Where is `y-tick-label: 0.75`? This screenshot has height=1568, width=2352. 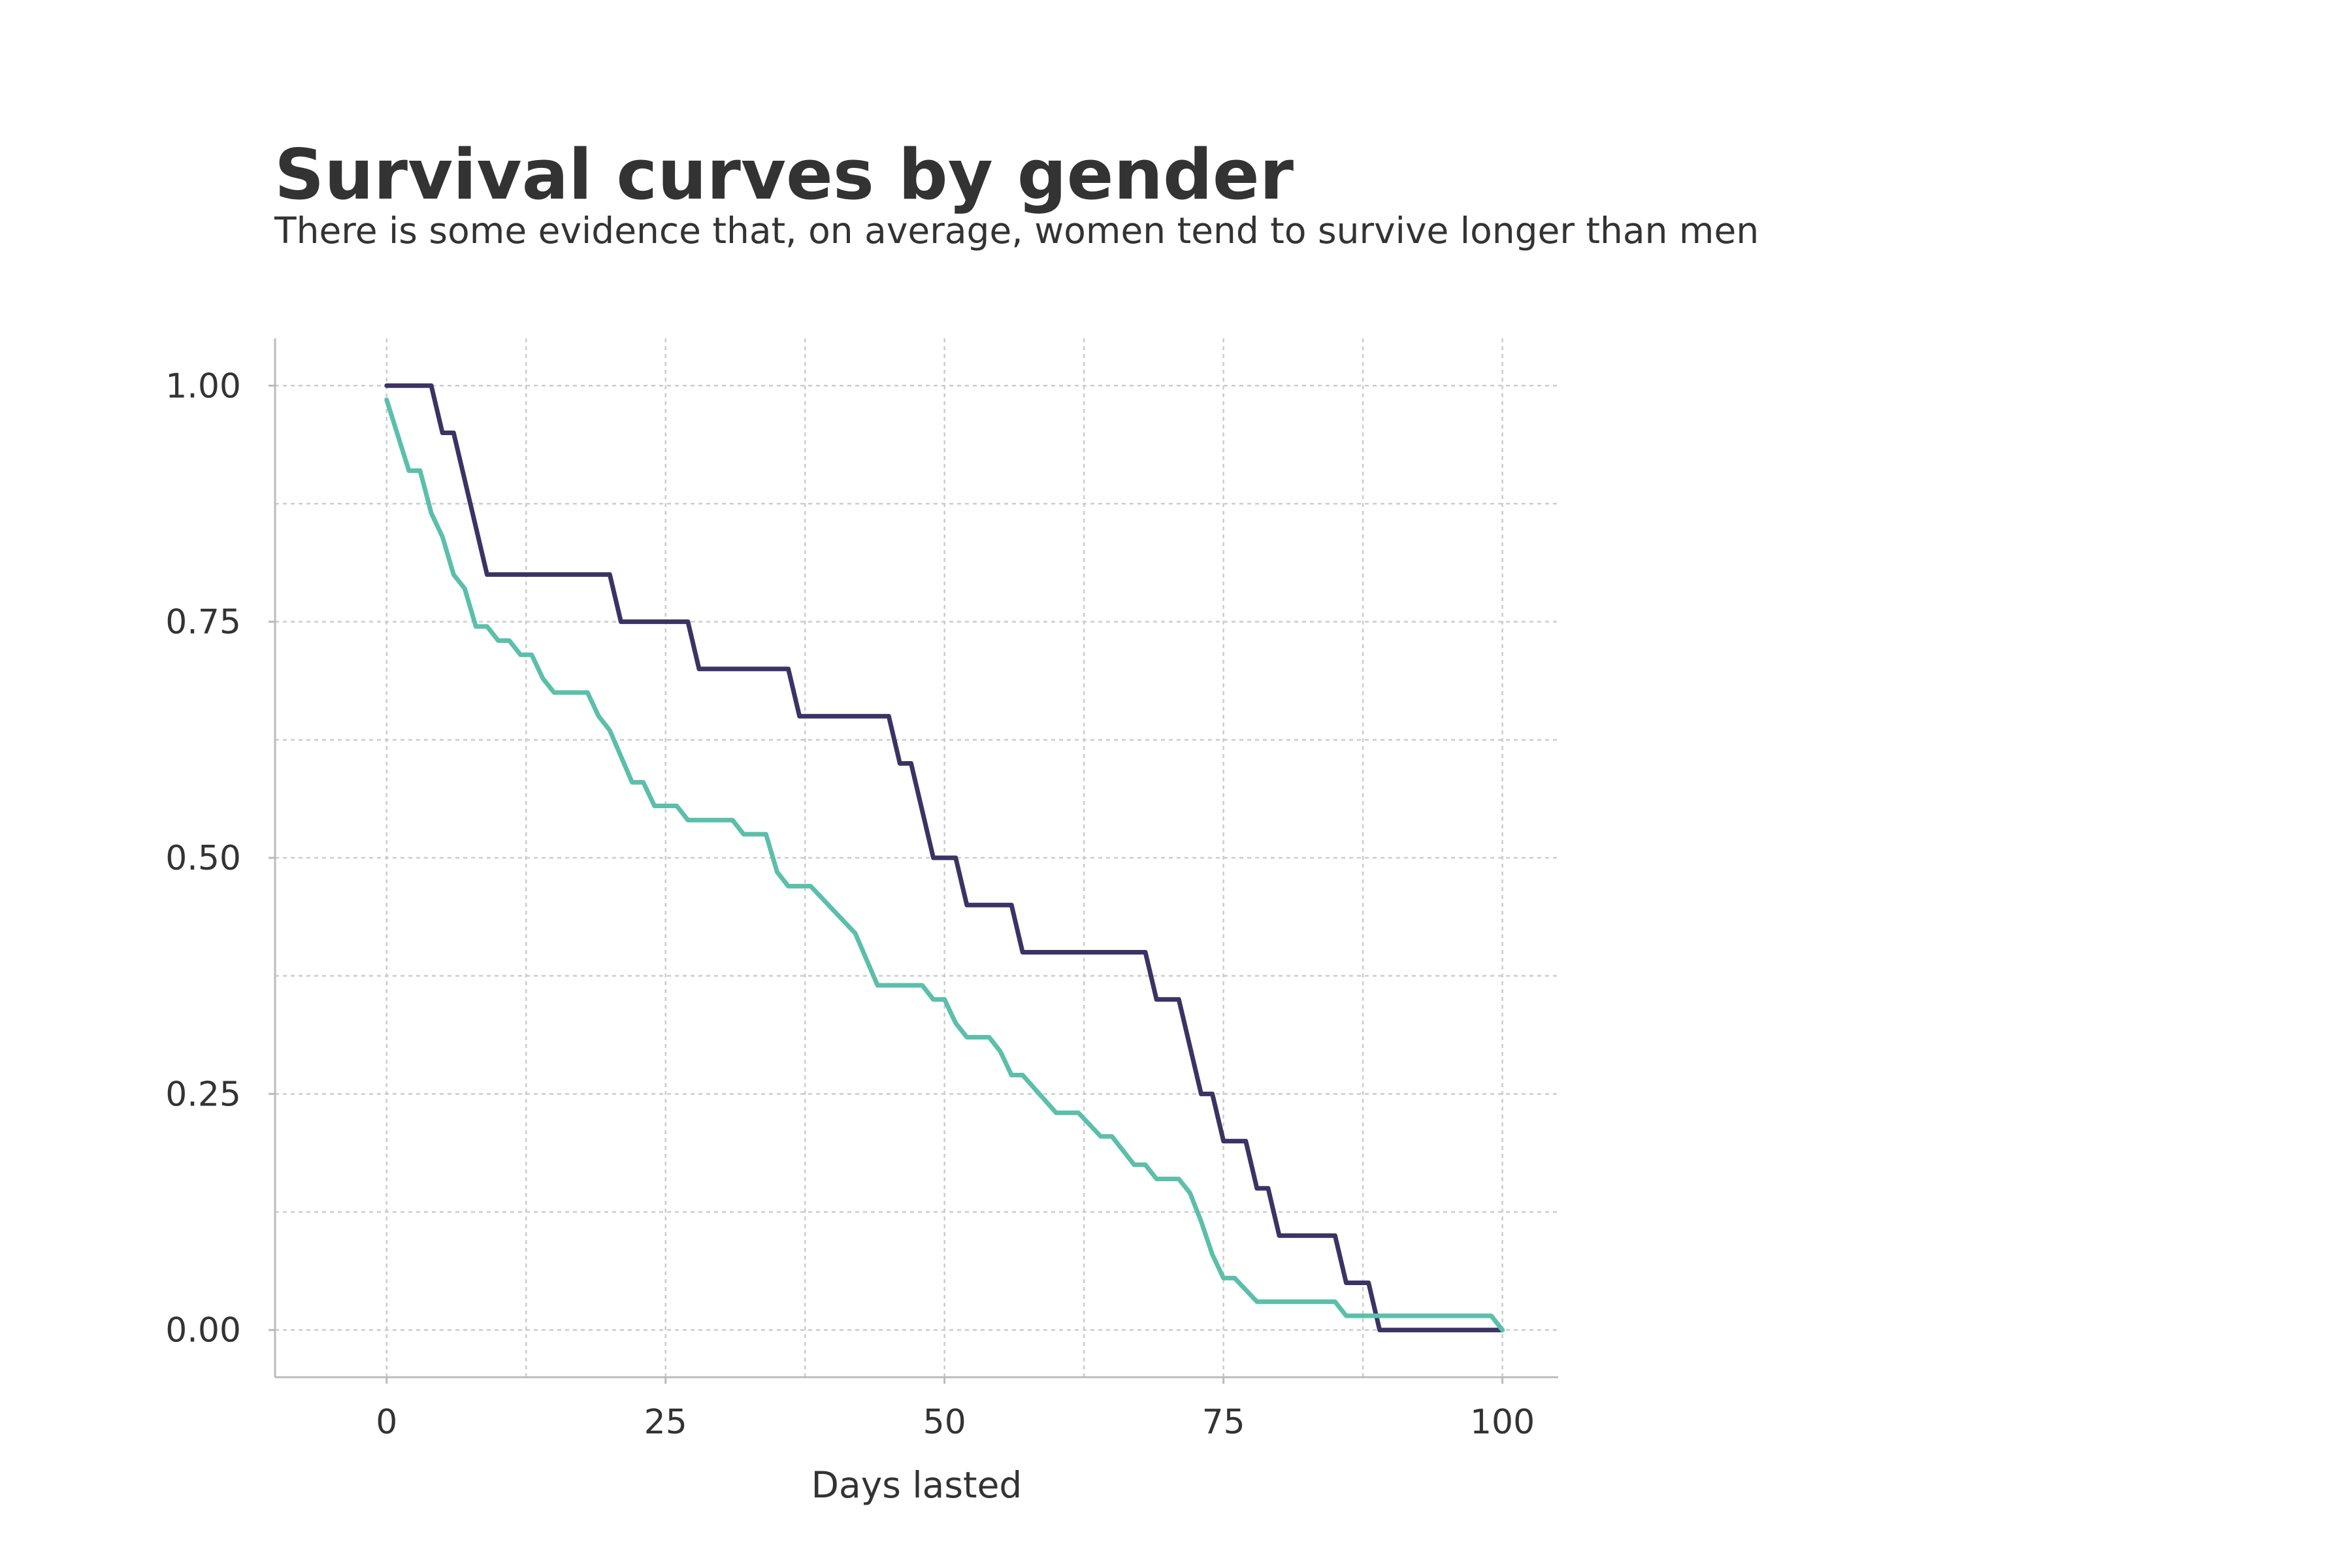 y-tick-label: 0.75 is located at coordinates (203, 622).